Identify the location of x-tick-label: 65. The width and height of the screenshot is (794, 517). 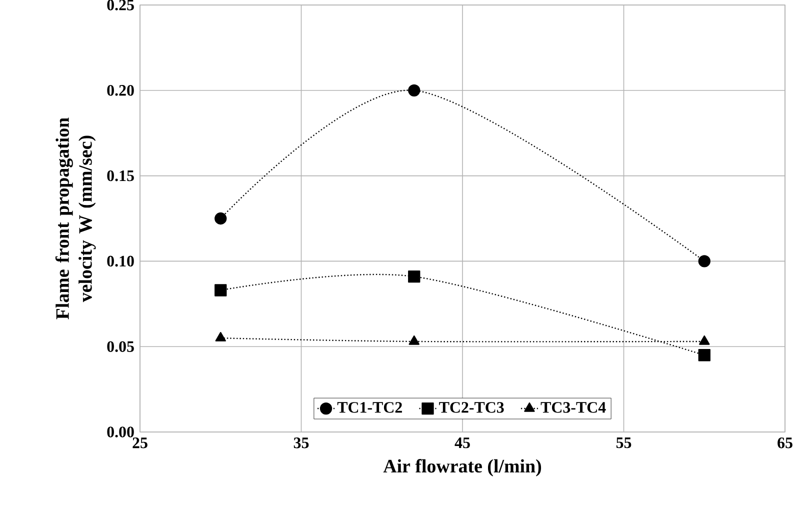
(785, 443).